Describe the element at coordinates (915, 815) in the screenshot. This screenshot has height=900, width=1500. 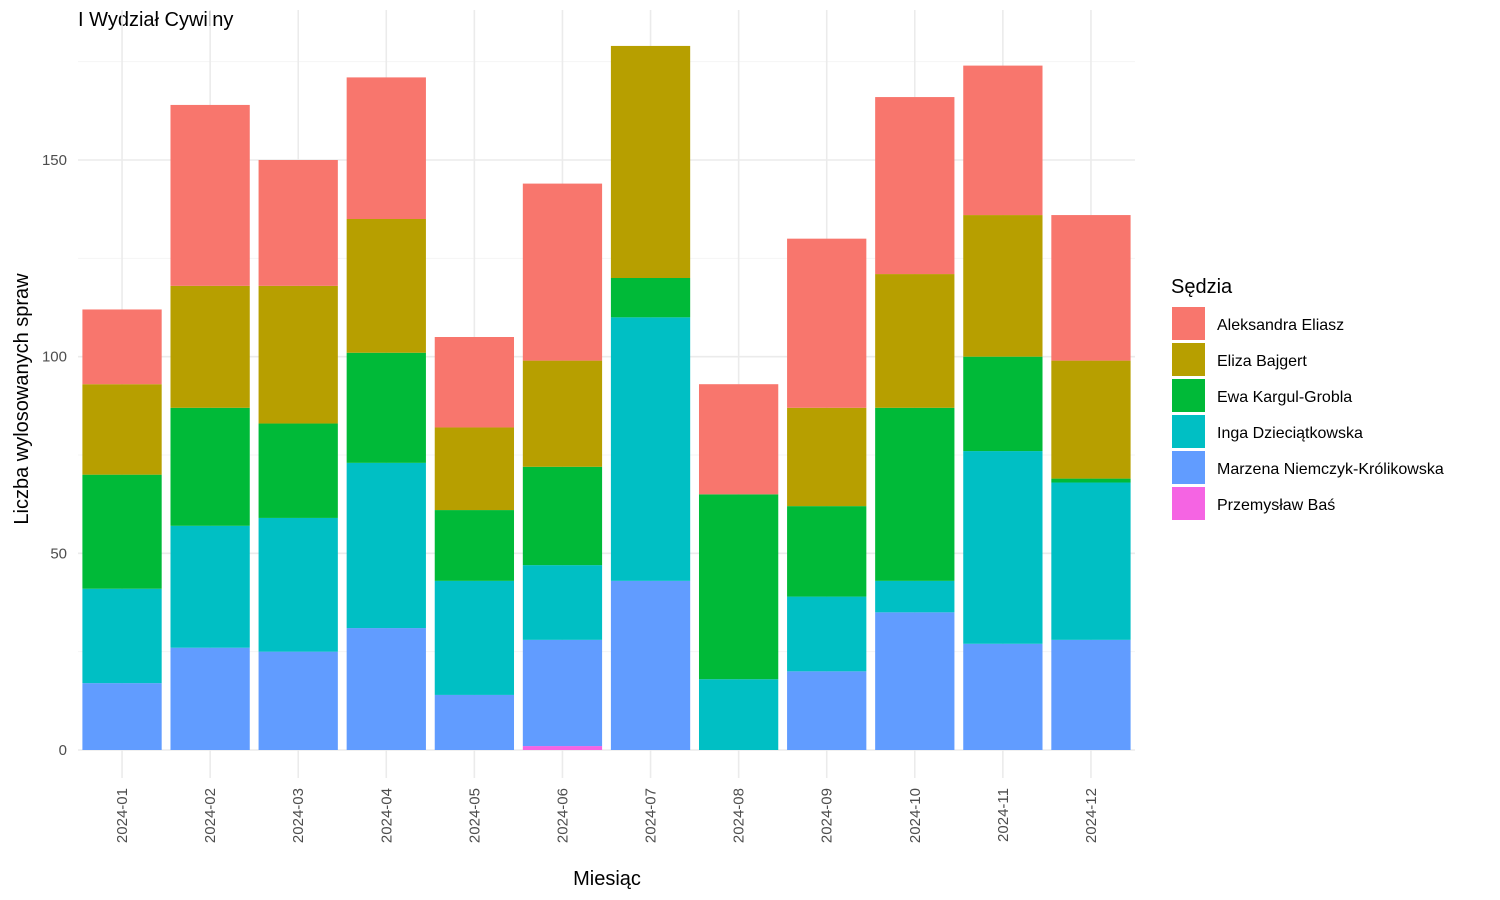
I see `x-tick-label: 2024-10` at that location.